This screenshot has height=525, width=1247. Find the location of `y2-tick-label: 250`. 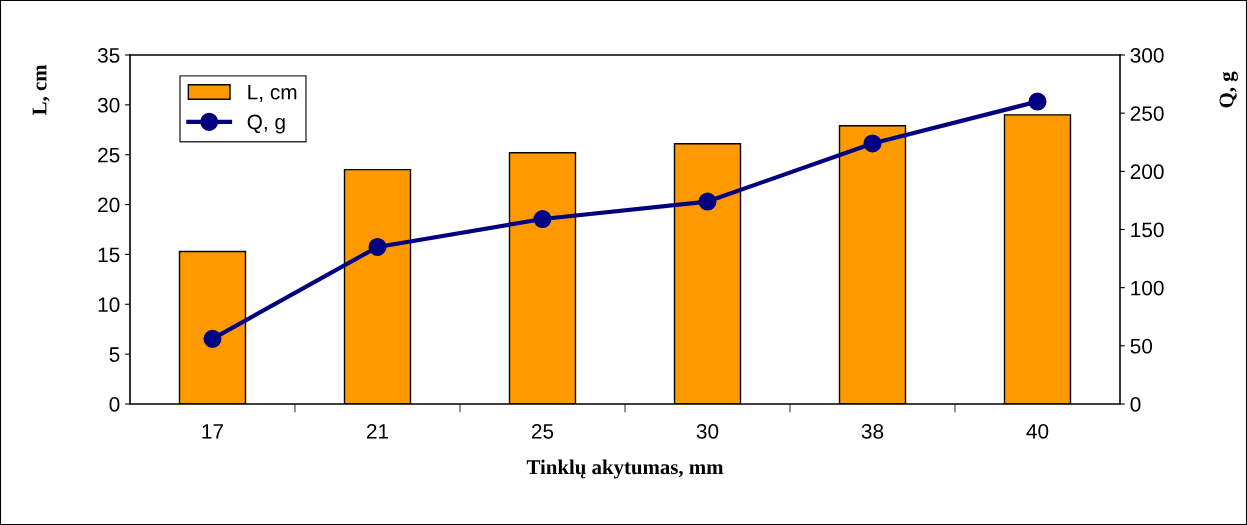

y2-tick-label: 250 is located at coordinates (1147, 113).